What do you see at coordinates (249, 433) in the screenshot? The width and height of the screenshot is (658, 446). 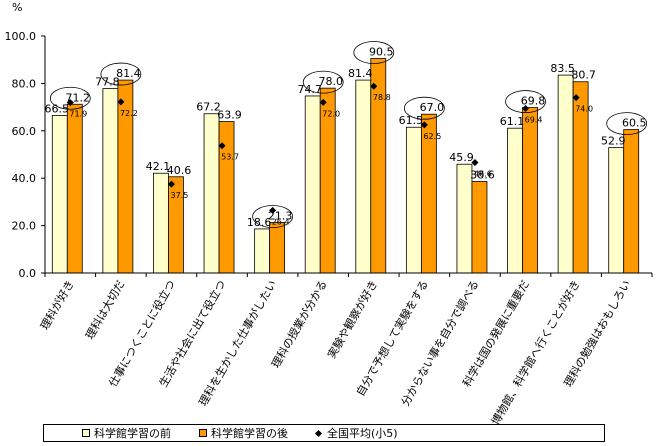 I see `legend-label-after: 科学館学習の後` at bounding box center [249, 433].